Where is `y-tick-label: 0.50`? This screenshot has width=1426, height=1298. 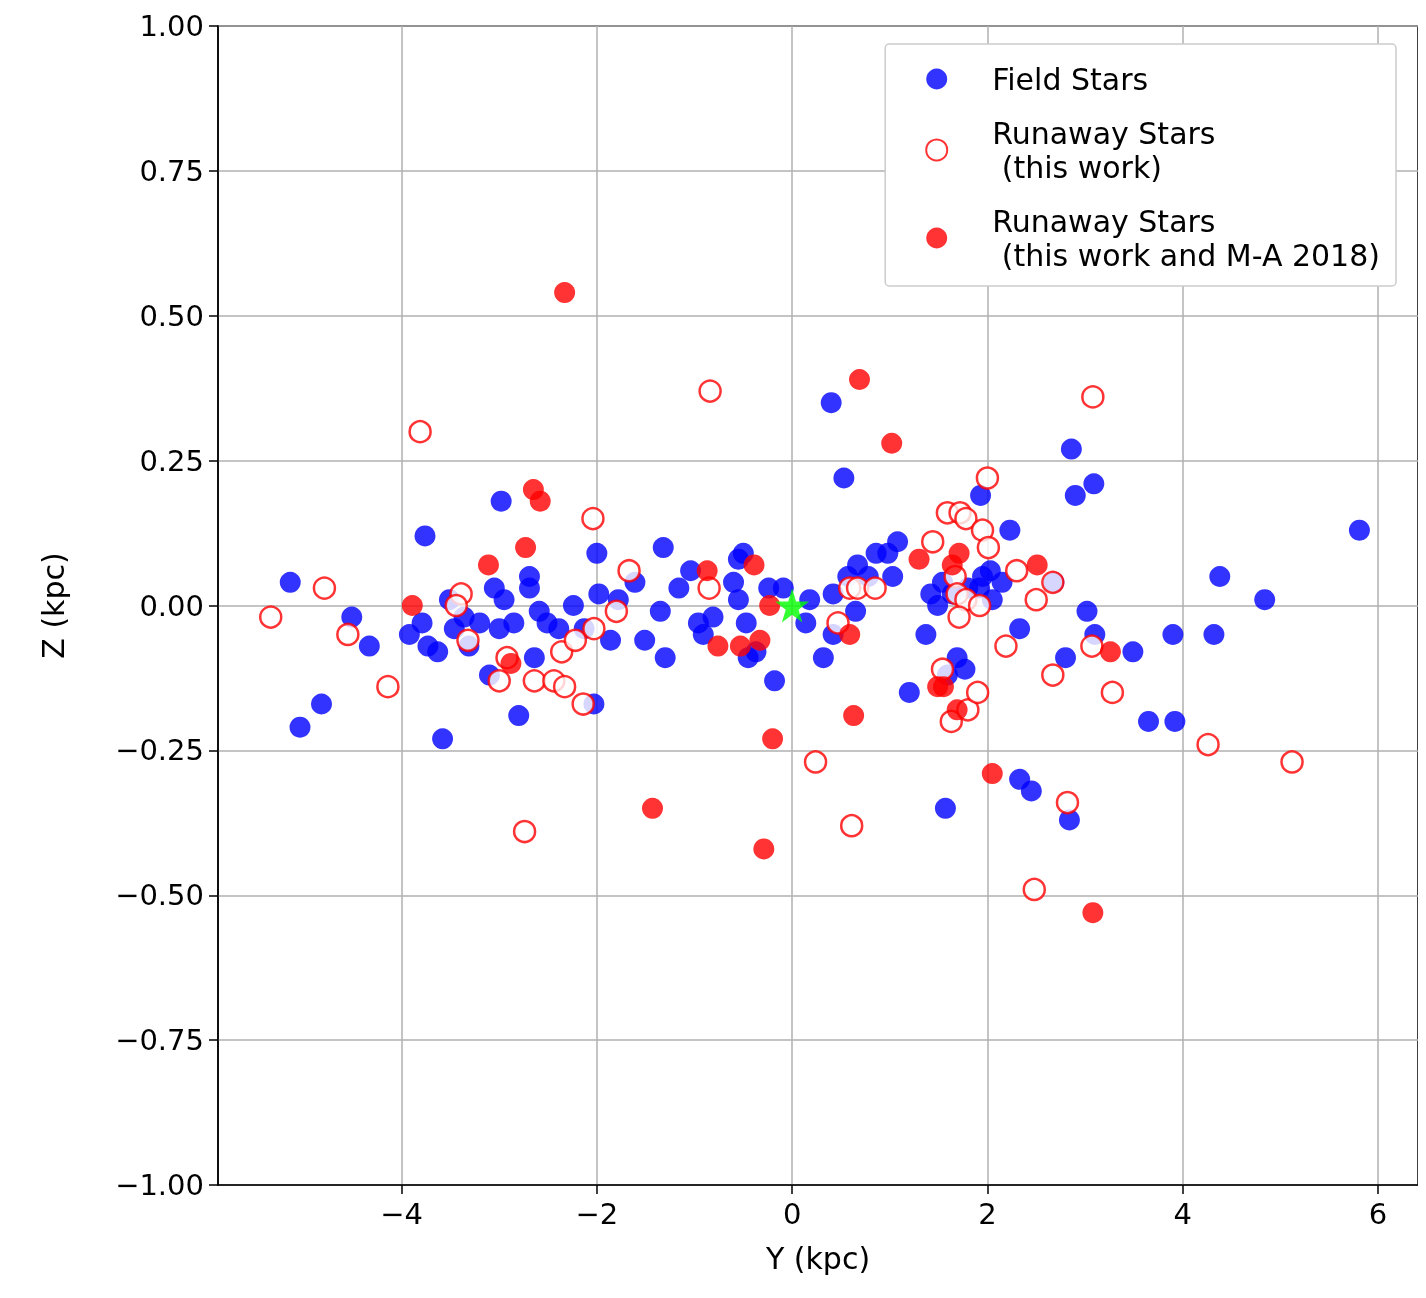
y-tick-label: 0.50 is located at coordinates (171, 315).